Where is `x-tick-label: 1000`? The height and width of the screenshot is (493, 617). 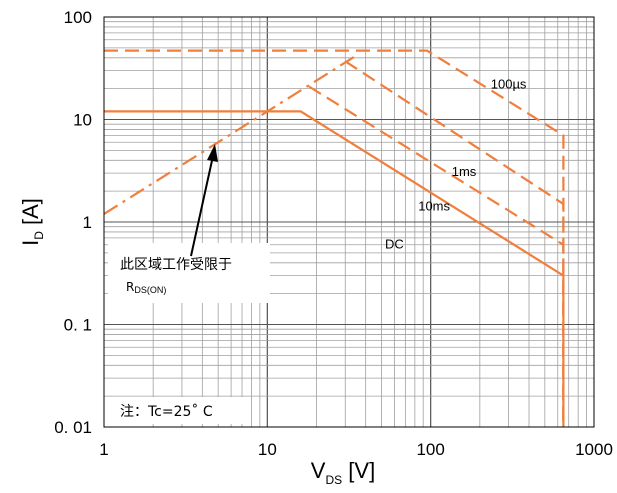
x-tick-label: 1000 is located at coordinates (594, 449).